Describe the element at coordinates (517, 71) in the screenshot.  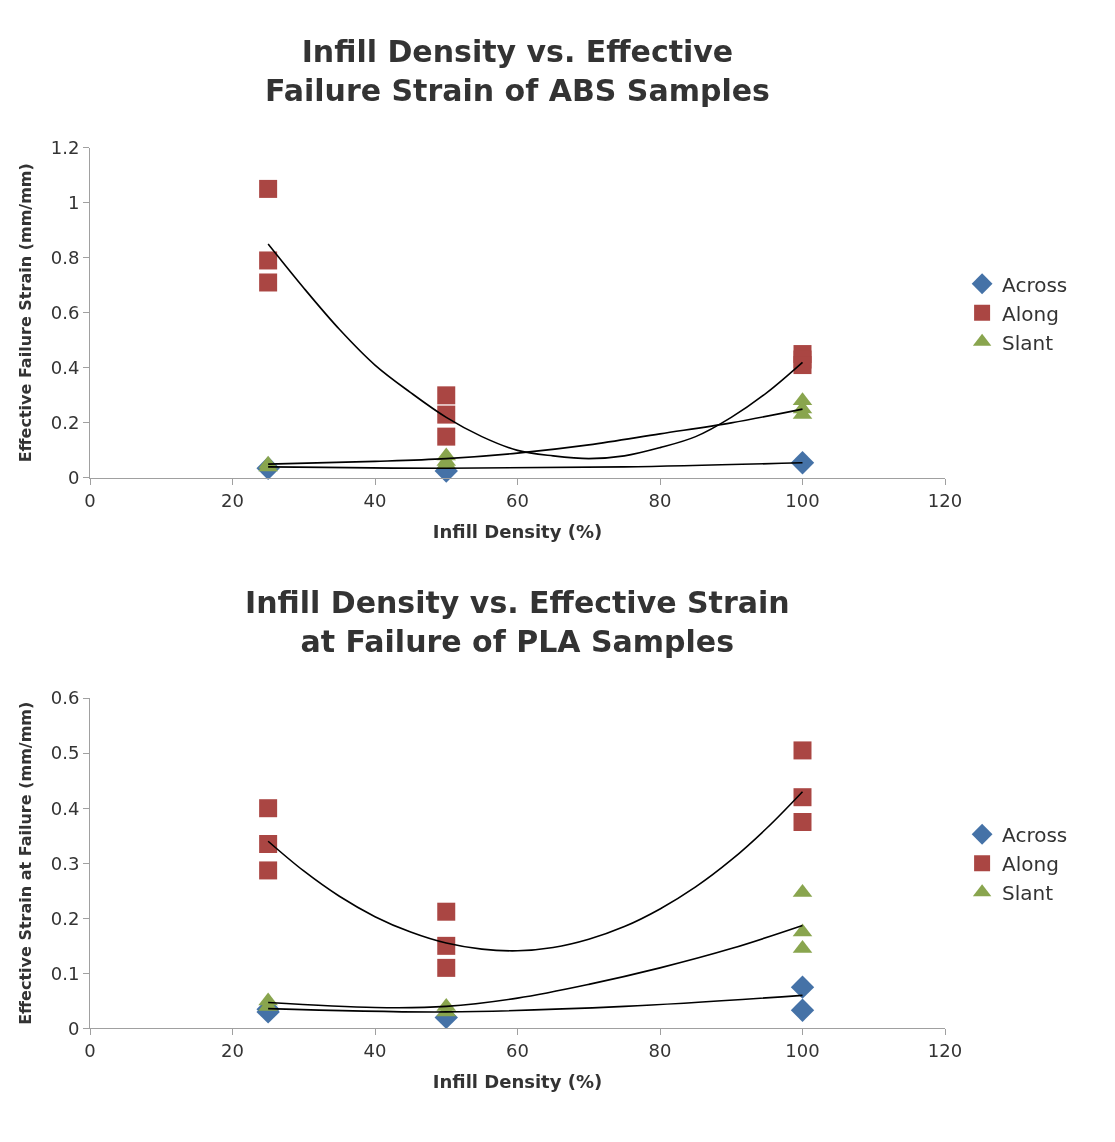
I see `chart-title: Infill Density vs. Effective Failure Strain of ABS Samples` at that location.